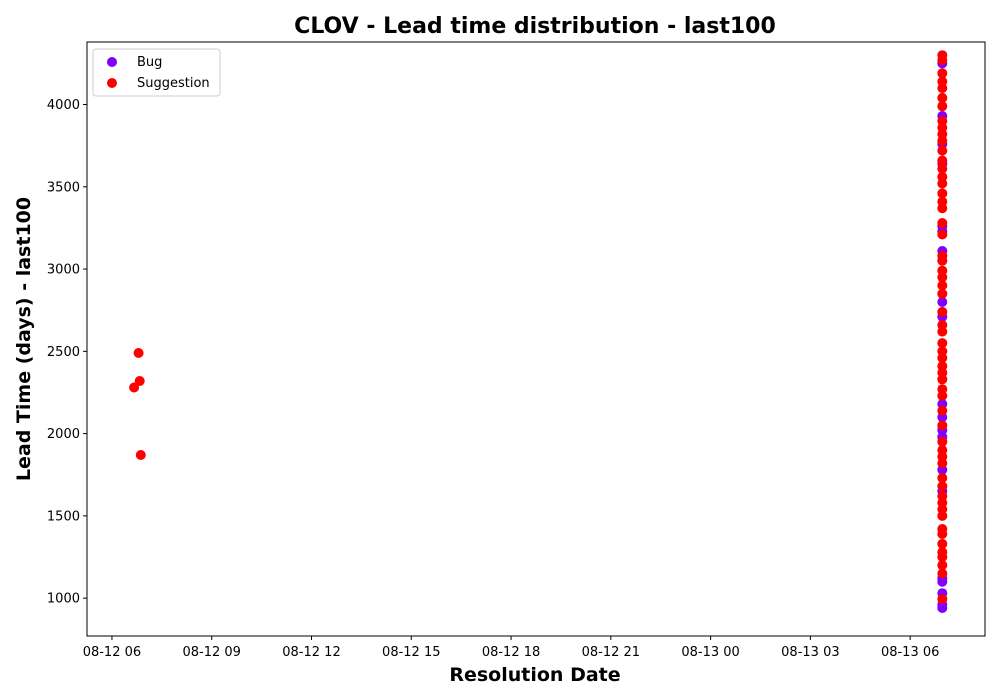  What do you see at coordinates (112, 652) in the screenshot?
I see `x-tick-label: 08-12 06` at bounding box center [112, 652].